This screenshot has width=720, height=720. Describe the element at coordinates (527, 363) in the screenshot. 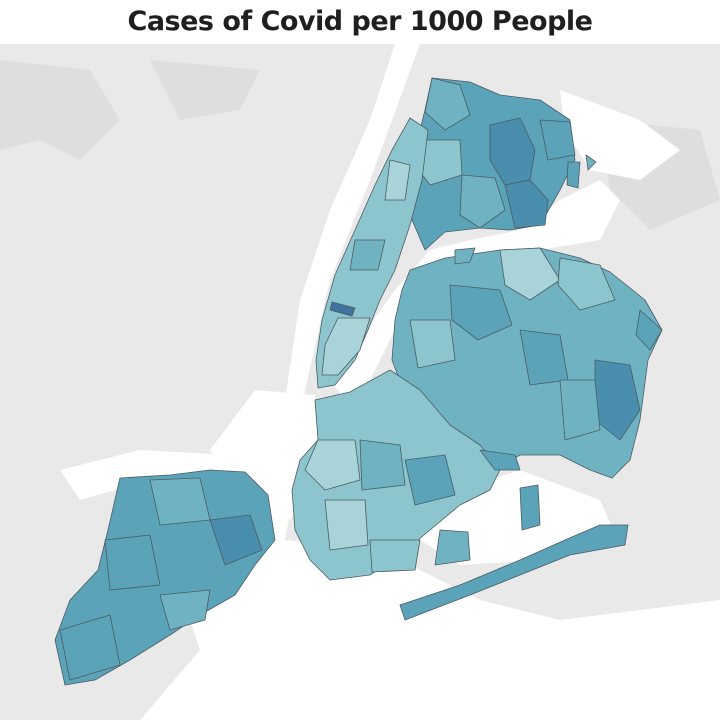

I see `region-queens` at that location.